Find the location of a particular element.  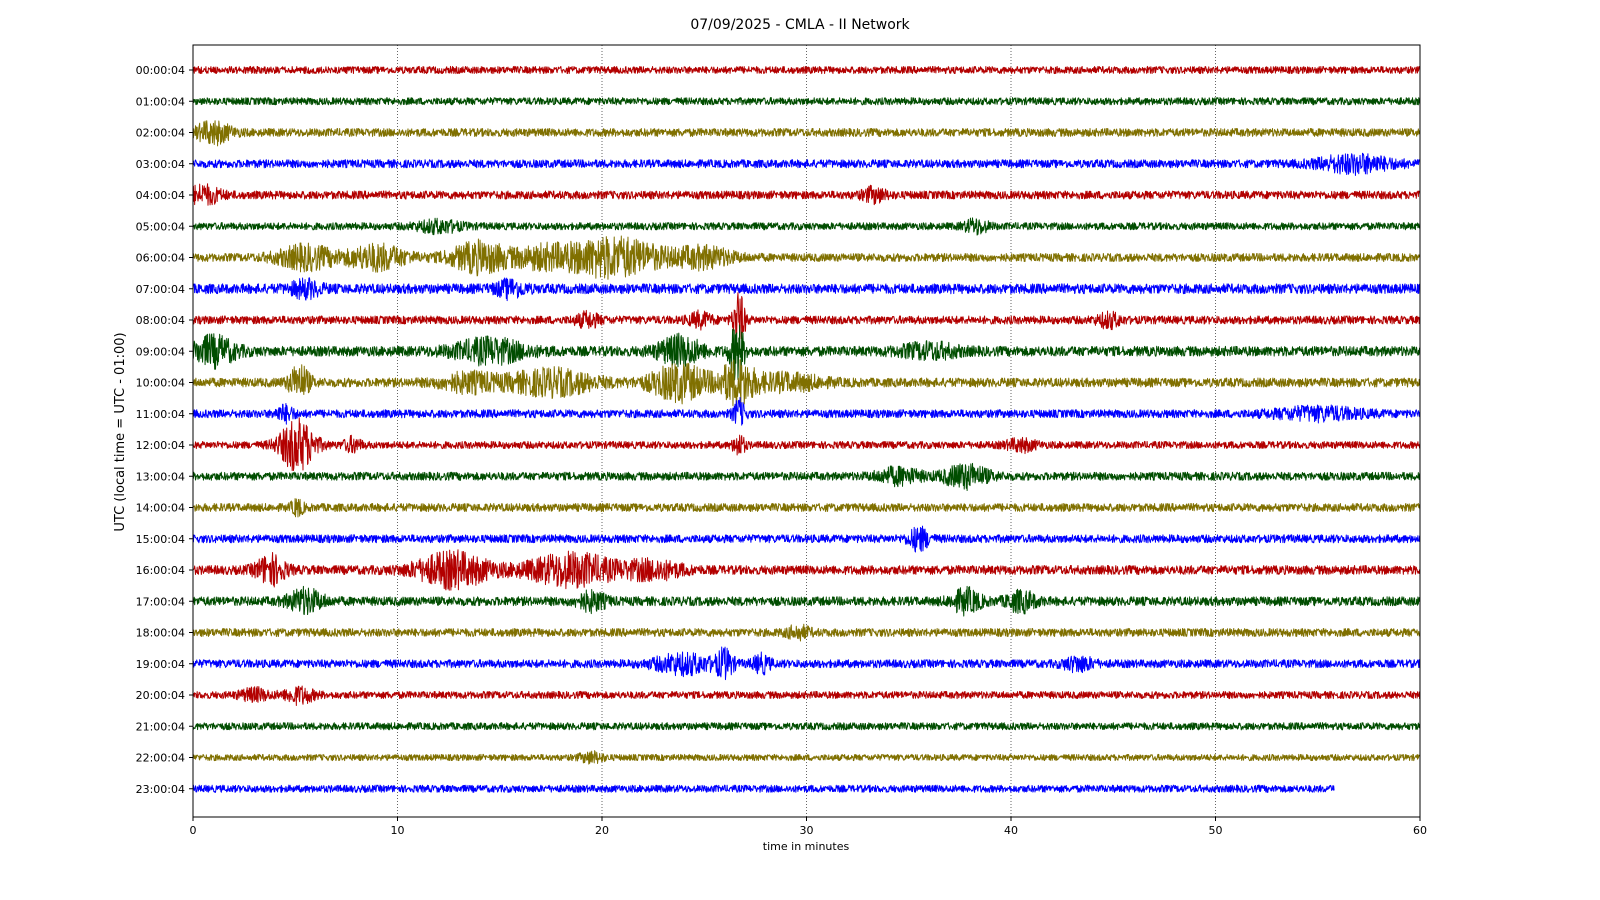

x-tick-labels: 0 10 20 30 40 50 60 is located at coordinates (808, 827).